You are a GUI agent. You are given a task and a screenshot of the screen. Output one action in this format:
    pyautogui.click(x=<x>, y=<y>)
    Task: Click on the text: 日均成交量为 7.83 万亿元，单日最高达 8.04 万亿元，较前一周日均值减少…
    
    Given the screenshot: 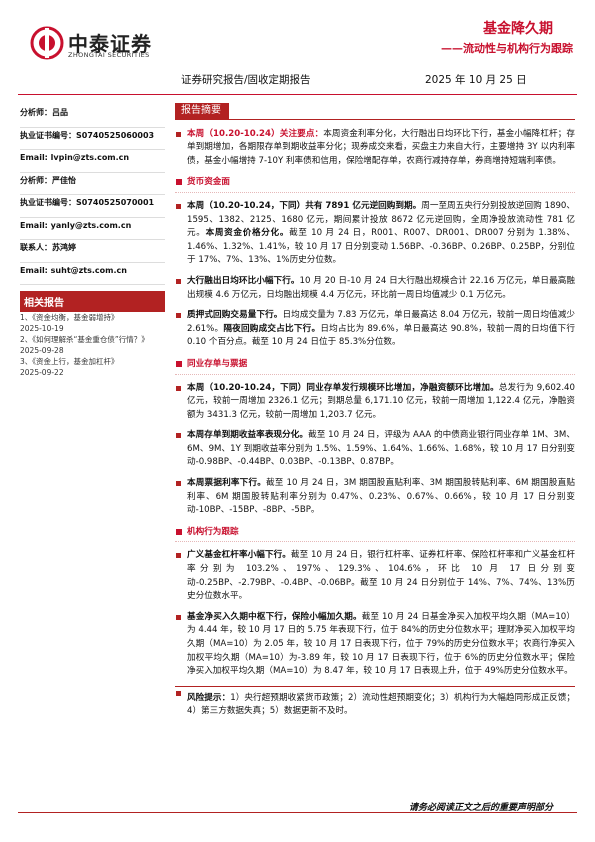 What is the action you would take?
    pyautogui.click(x=381, y=322)
    